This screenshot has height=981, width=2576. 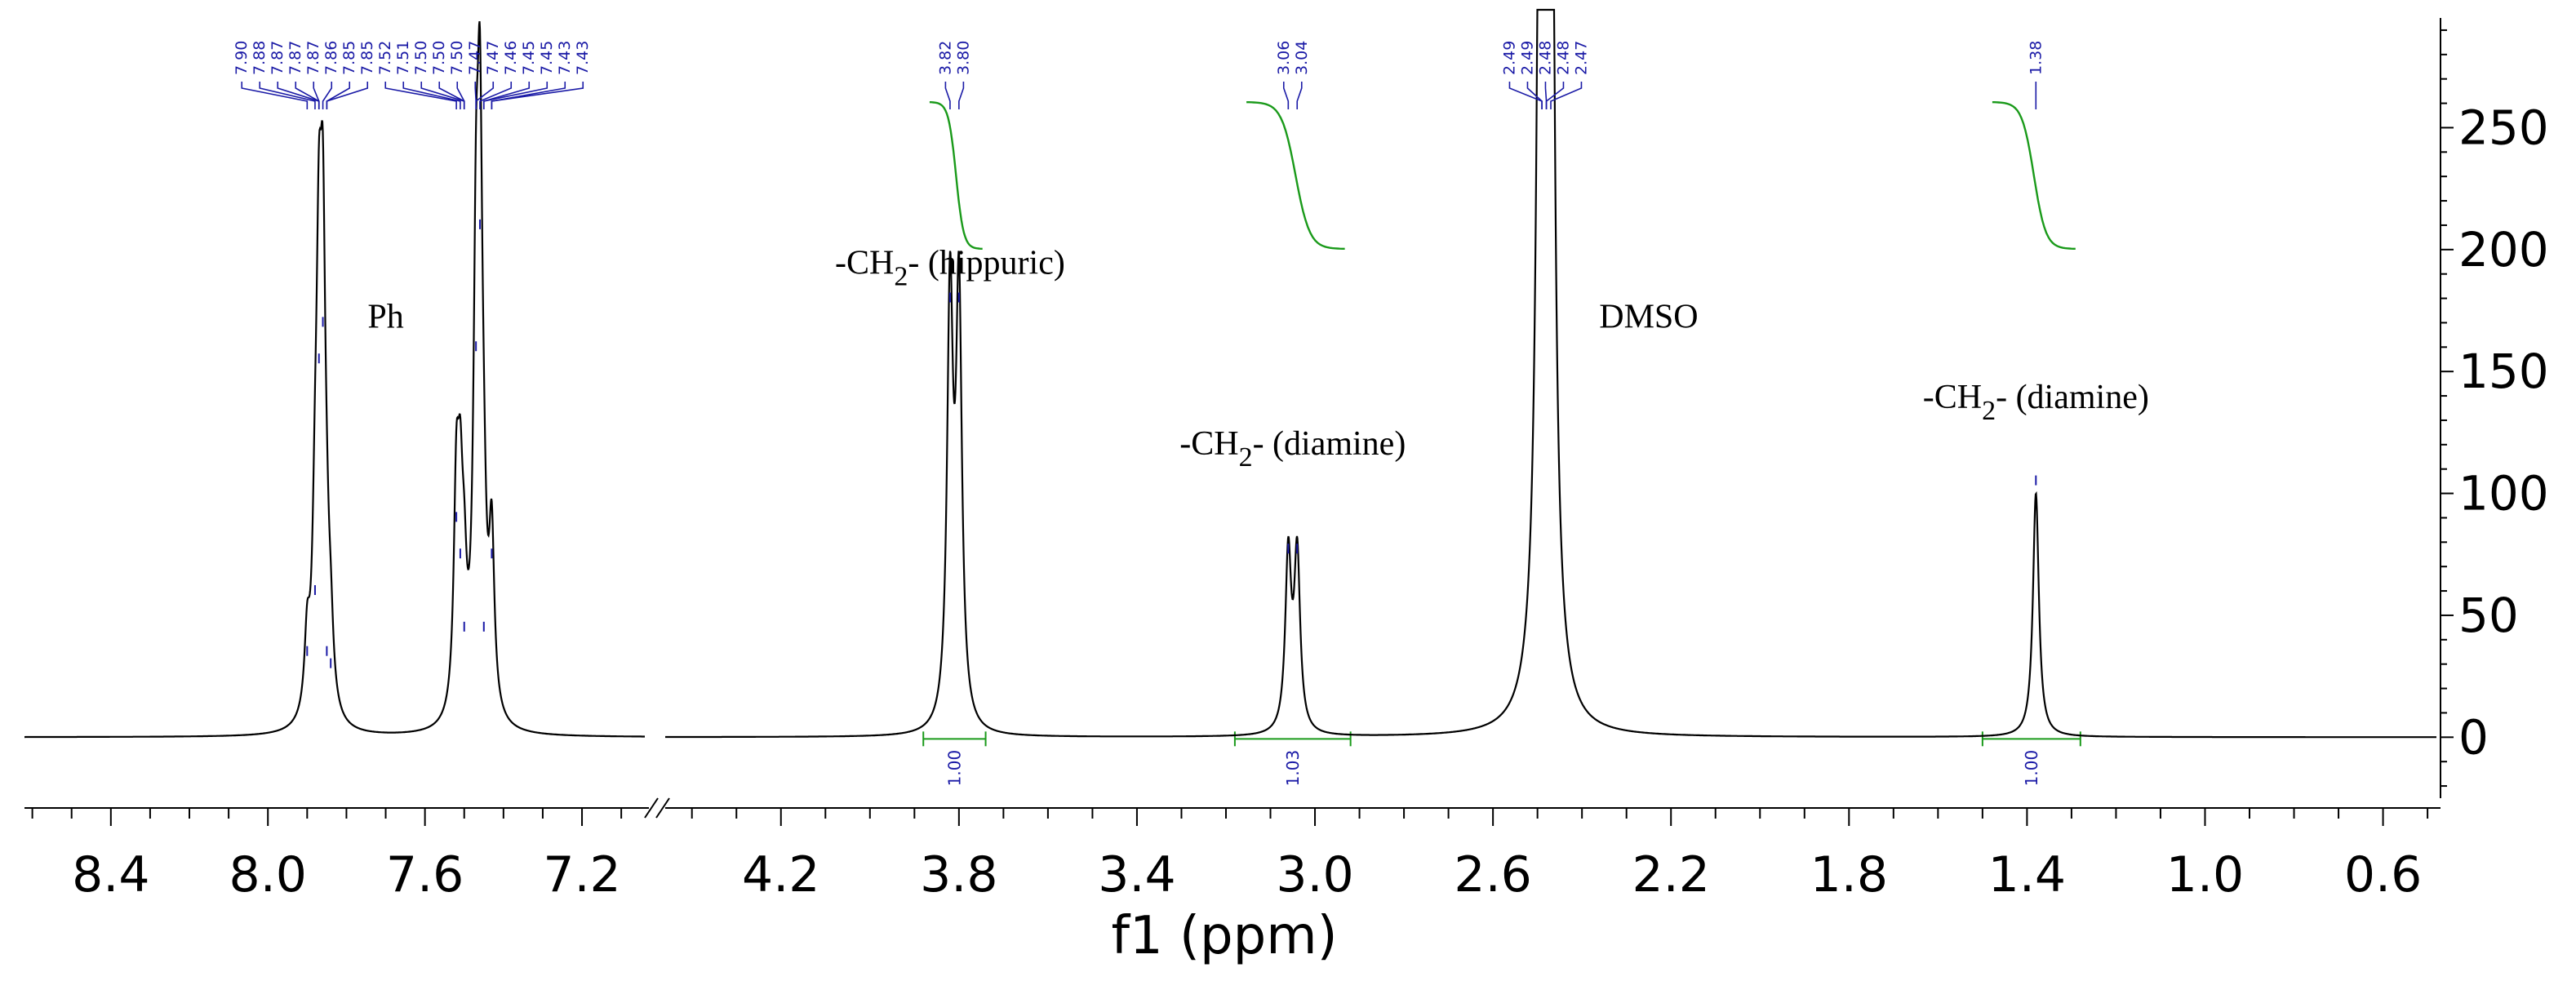 I want to click on x-tick-label: 3.4, so click(x=1136, y=875).